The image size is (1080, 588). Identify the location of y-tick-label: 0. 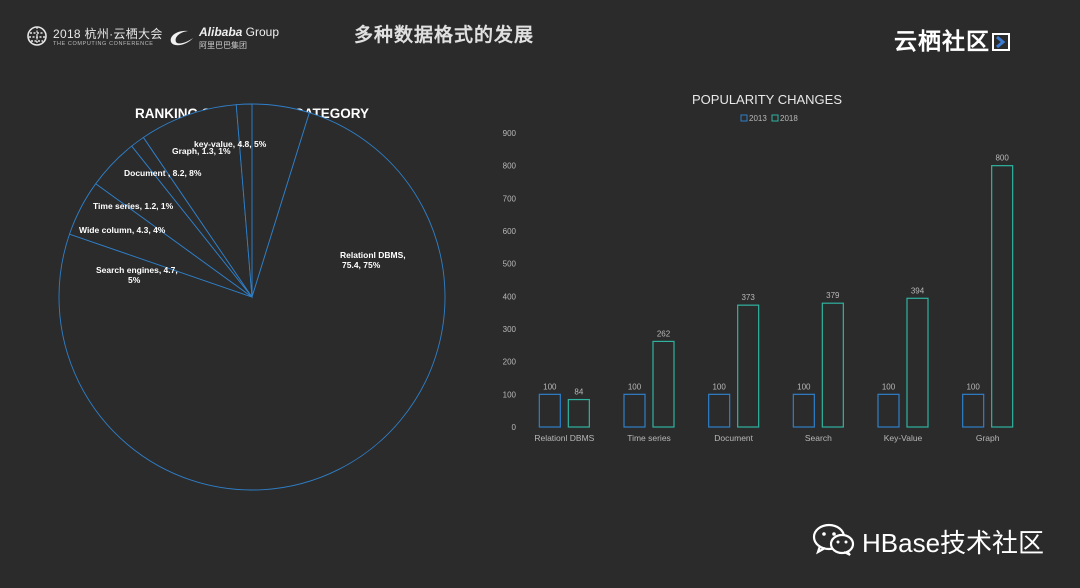
(514, 427).